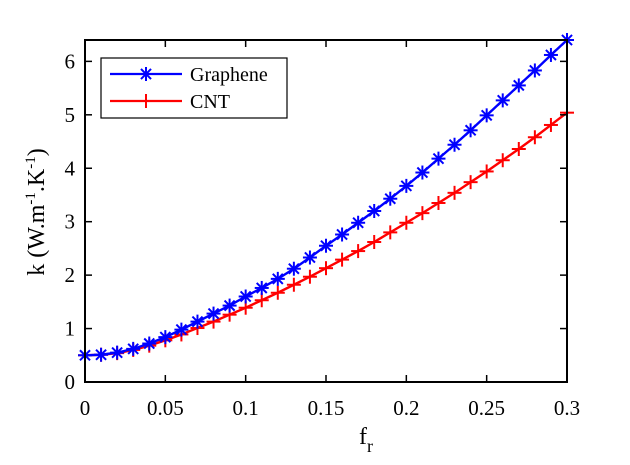 The height and width of the screenshot is (465, 630). What do you see at coordinates (366, 440) in the screenshot?
I see `x-axis-title: fr` at bounding box center [366, 440].